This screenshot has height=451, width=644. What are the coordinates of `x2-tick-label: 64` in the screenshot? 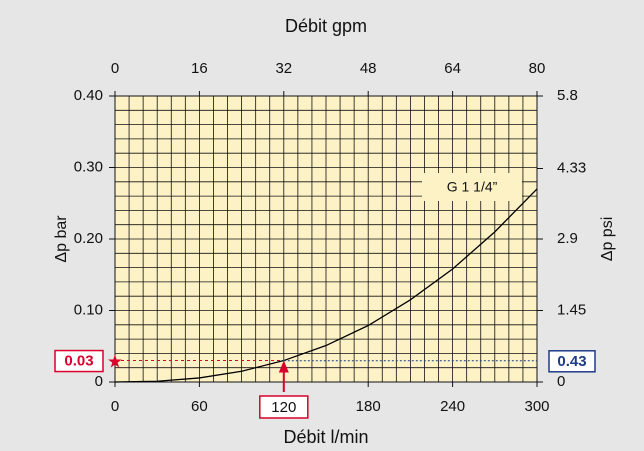 It's located at (452, 68).